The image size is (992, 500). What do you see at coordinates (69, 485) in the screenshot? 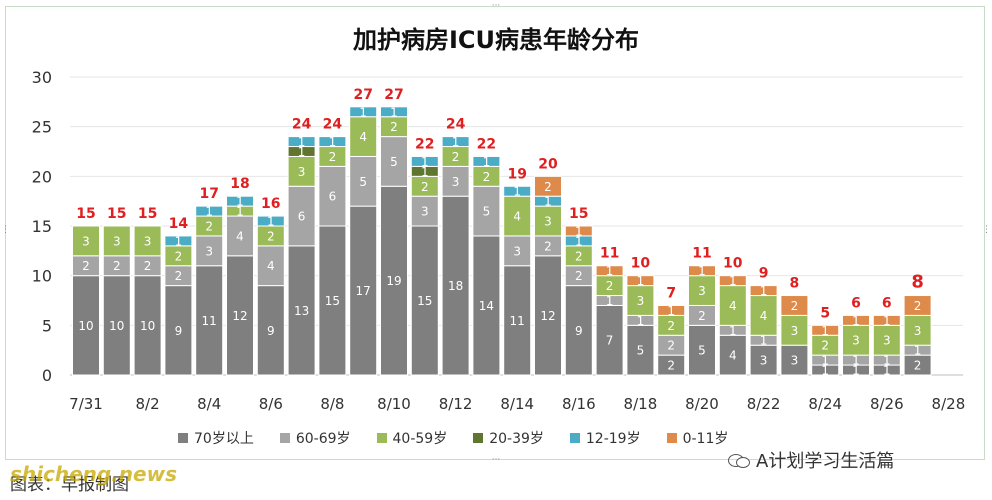
I see `footer-note: 图表：早报制图` at bounding box center [69, 485].